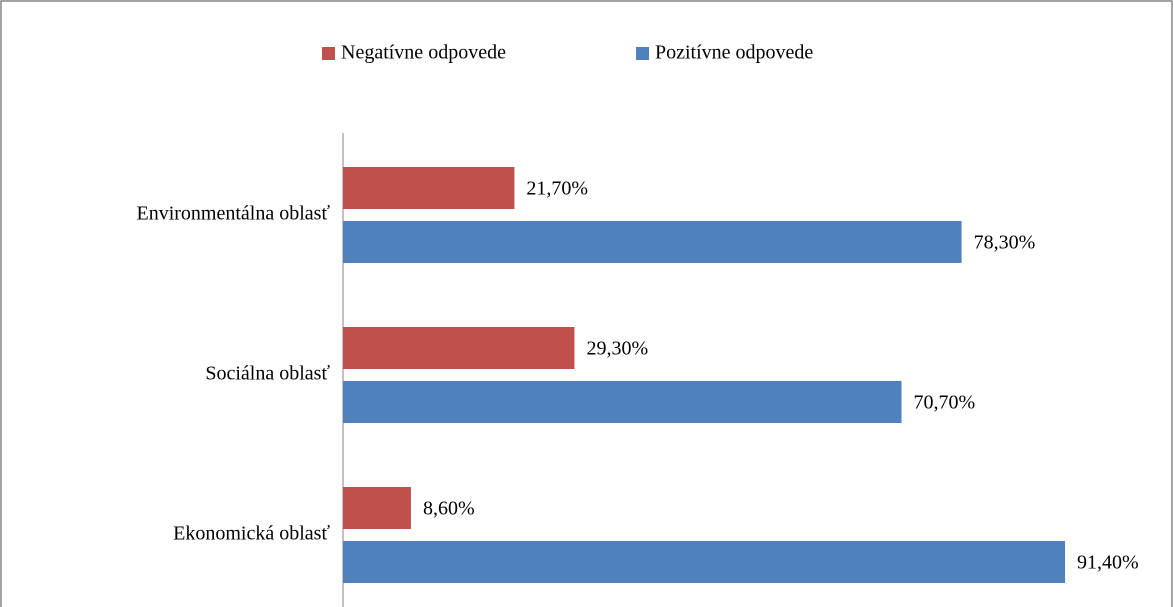  What do you see at coordinates (1005, 243) in the screenshot?
I see `data-label: 78,30%` at bounding box center [1005, 243].